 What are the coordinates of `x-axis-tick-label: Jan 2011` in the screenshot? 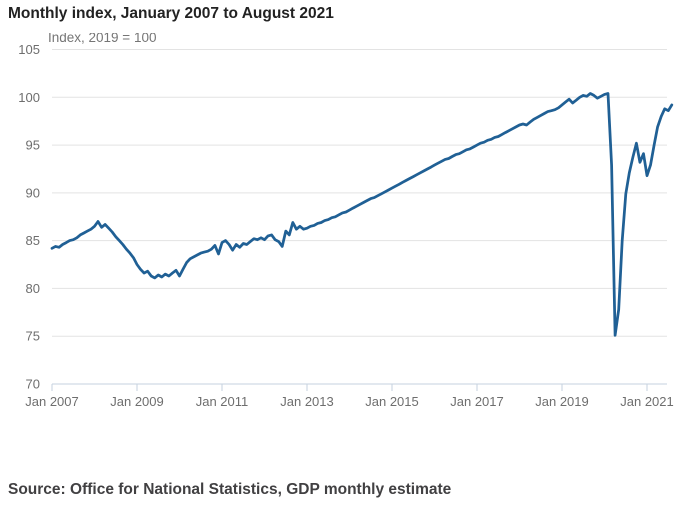 It's located at (222, 401).